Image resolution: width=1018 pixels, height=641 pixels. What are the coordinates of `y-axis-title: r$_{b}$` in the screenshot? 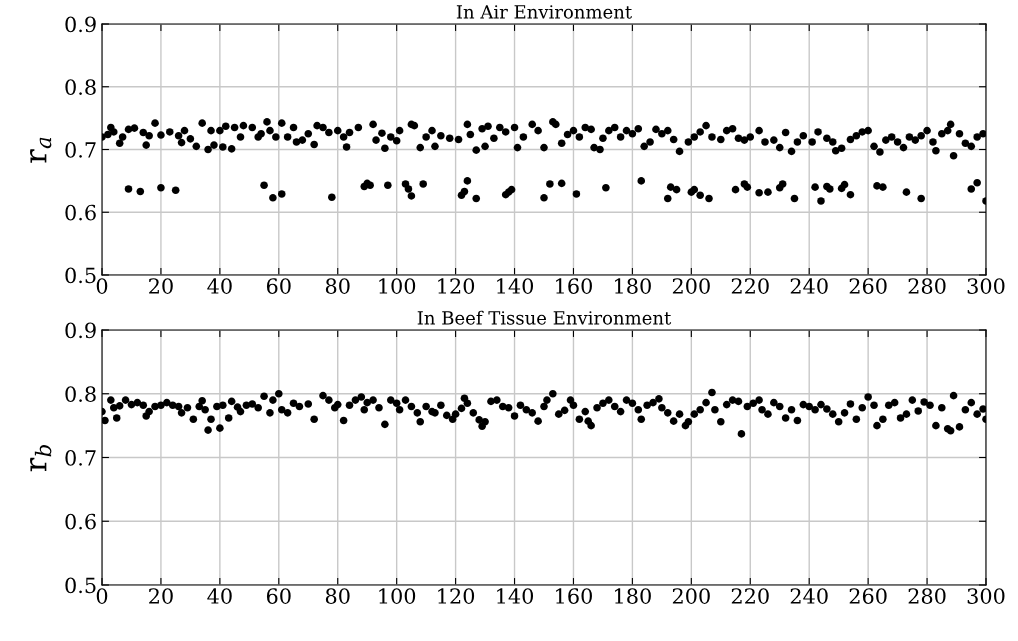 It's located at (41, 458).